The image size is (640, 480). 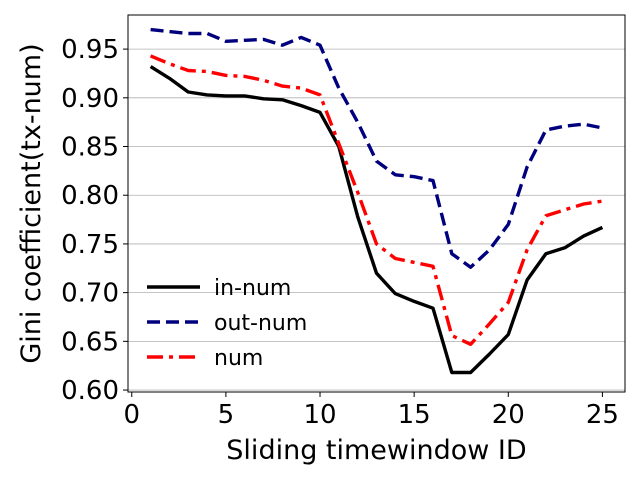 What do you see at coordinates (508, 415) in the screenshot?
I see `x-tick-label: 20` at bounding box center [508, 415].